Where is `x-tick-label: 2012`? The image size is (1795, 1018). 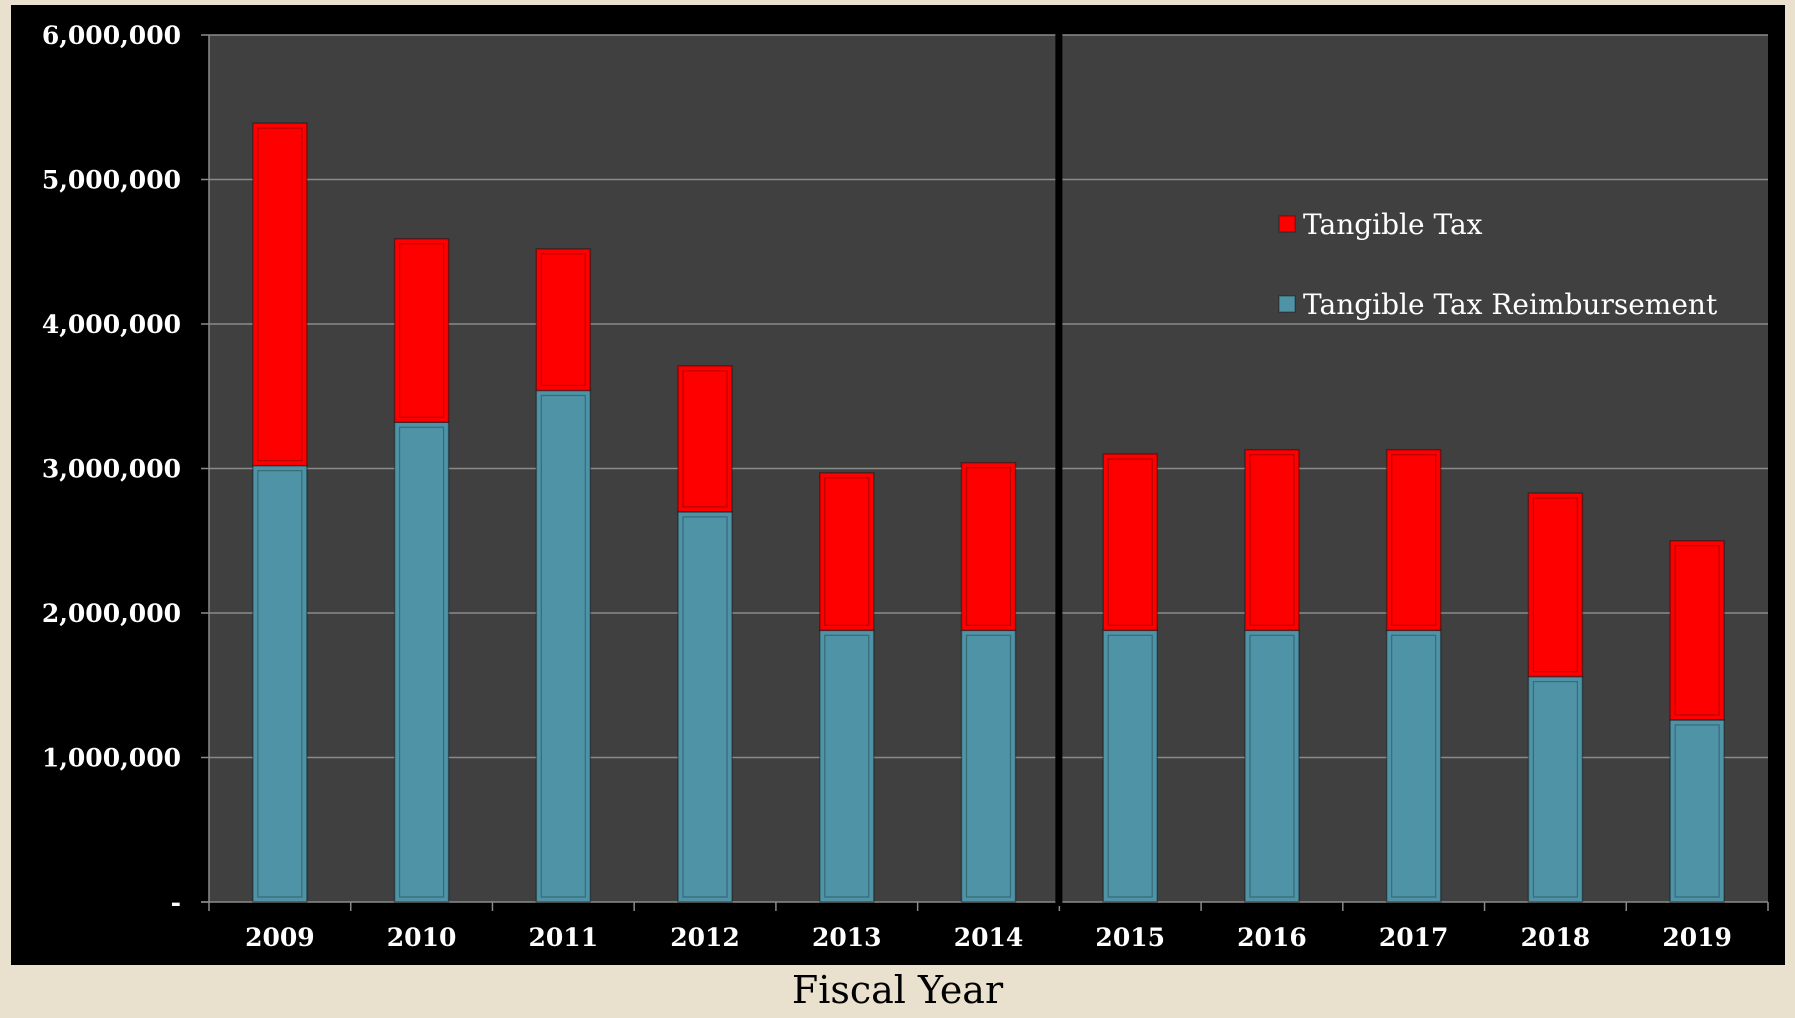
x-tick-label: 2012 is located at coordinates (705, 937).